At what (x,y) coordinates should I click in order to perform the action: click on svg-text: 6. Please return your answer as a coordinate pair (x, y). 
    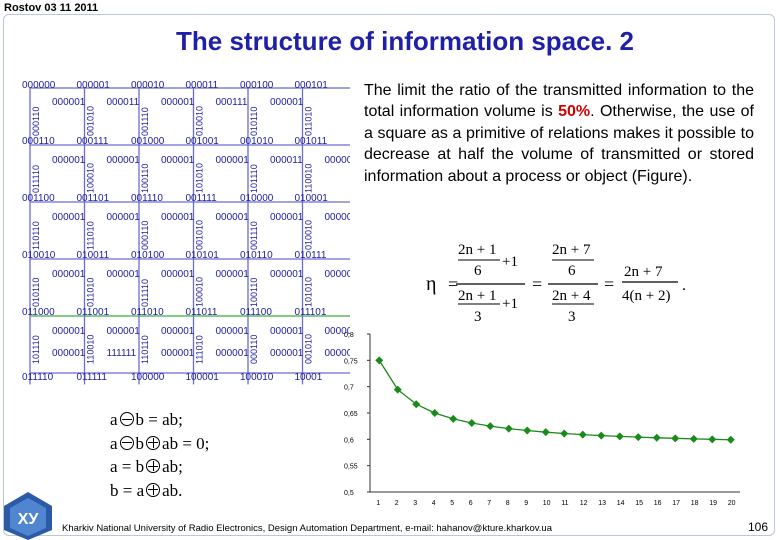
    Looking at the image, I should click on (572, 271).